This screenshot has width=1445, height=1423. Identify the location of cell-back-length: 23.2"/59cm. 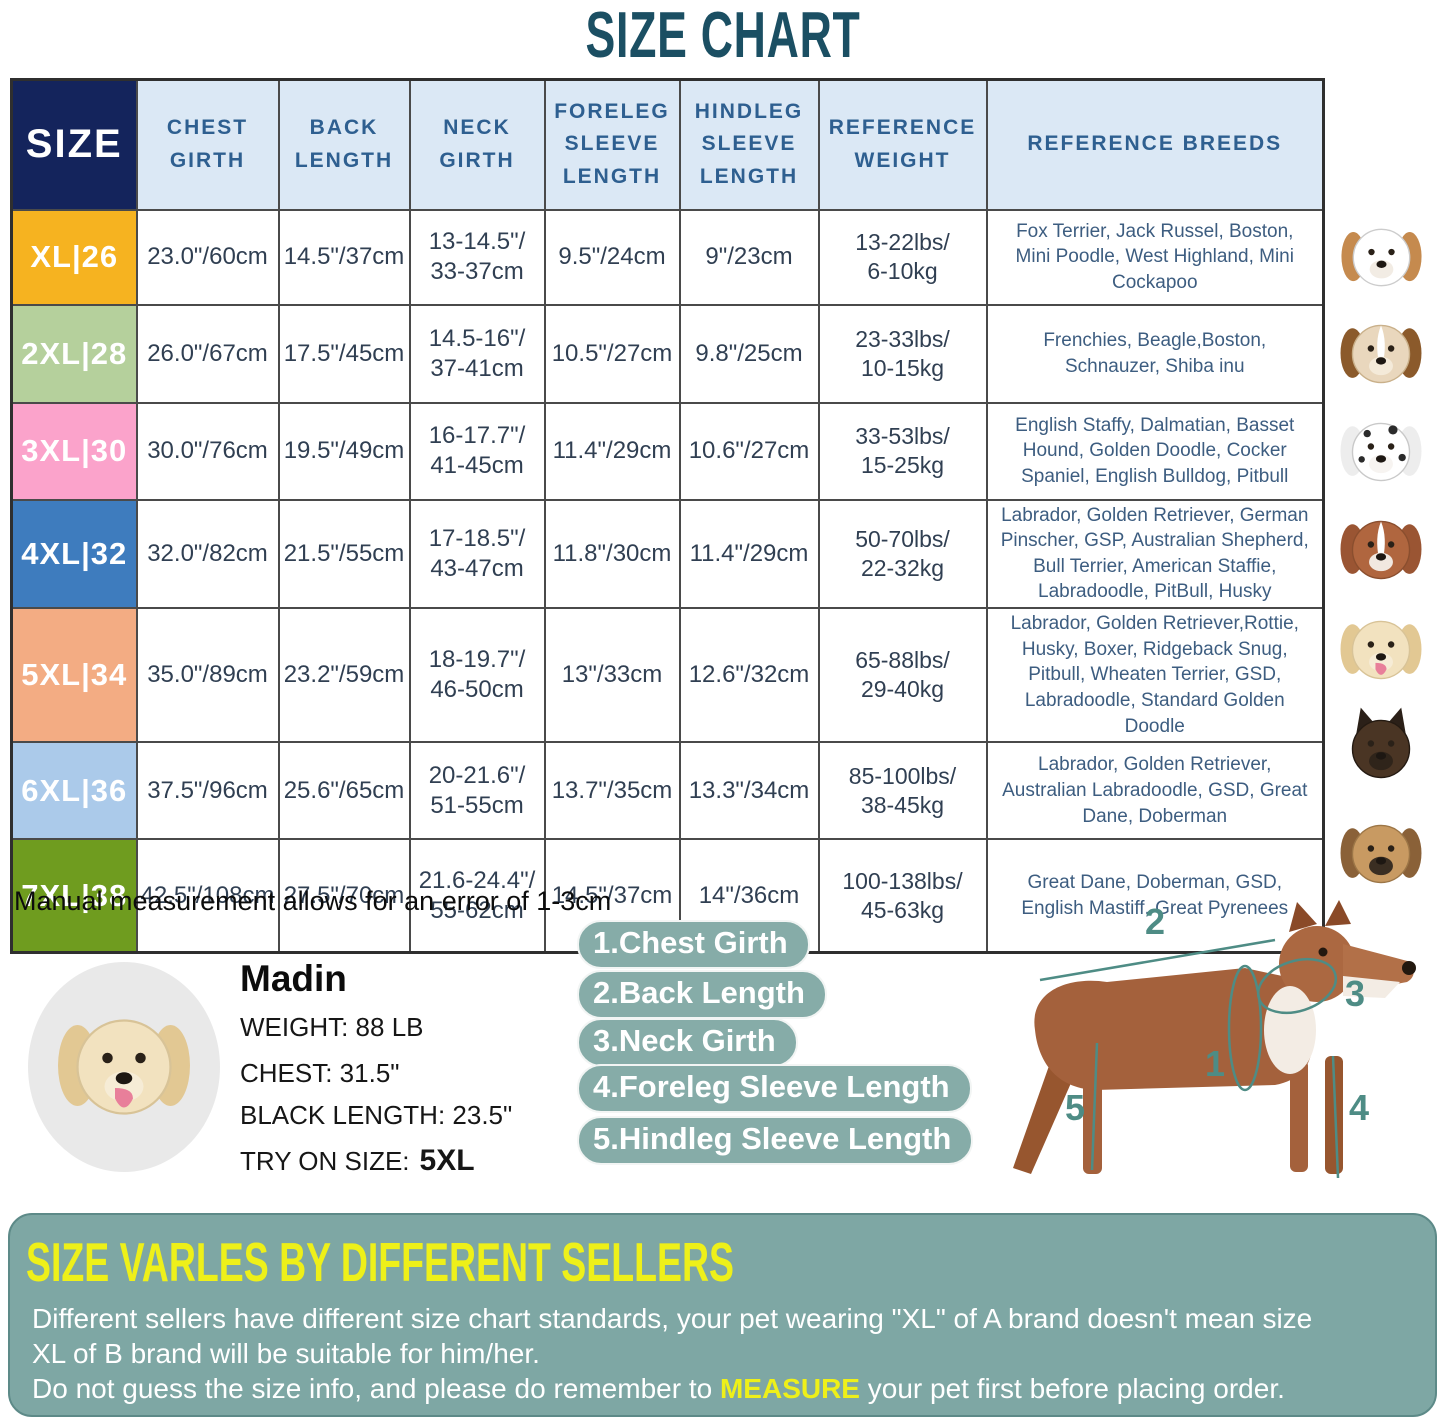
(344, 675).